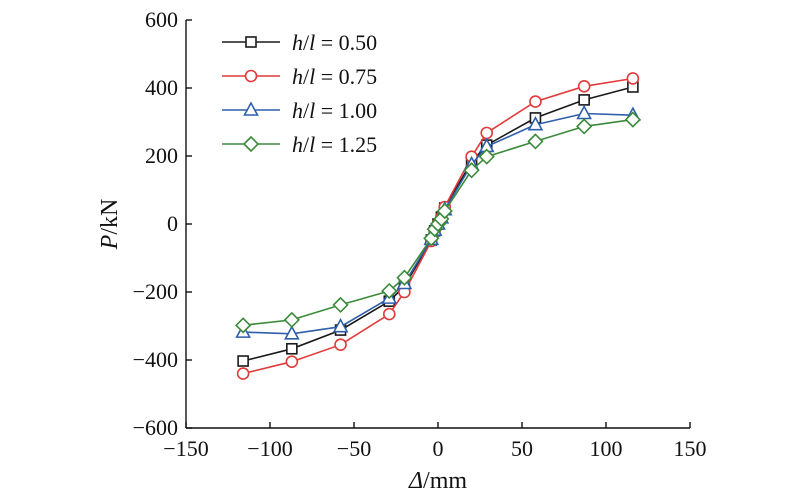 The image size is (800, 504). I want to click on y-tick-label: 400, so click(161, 87).